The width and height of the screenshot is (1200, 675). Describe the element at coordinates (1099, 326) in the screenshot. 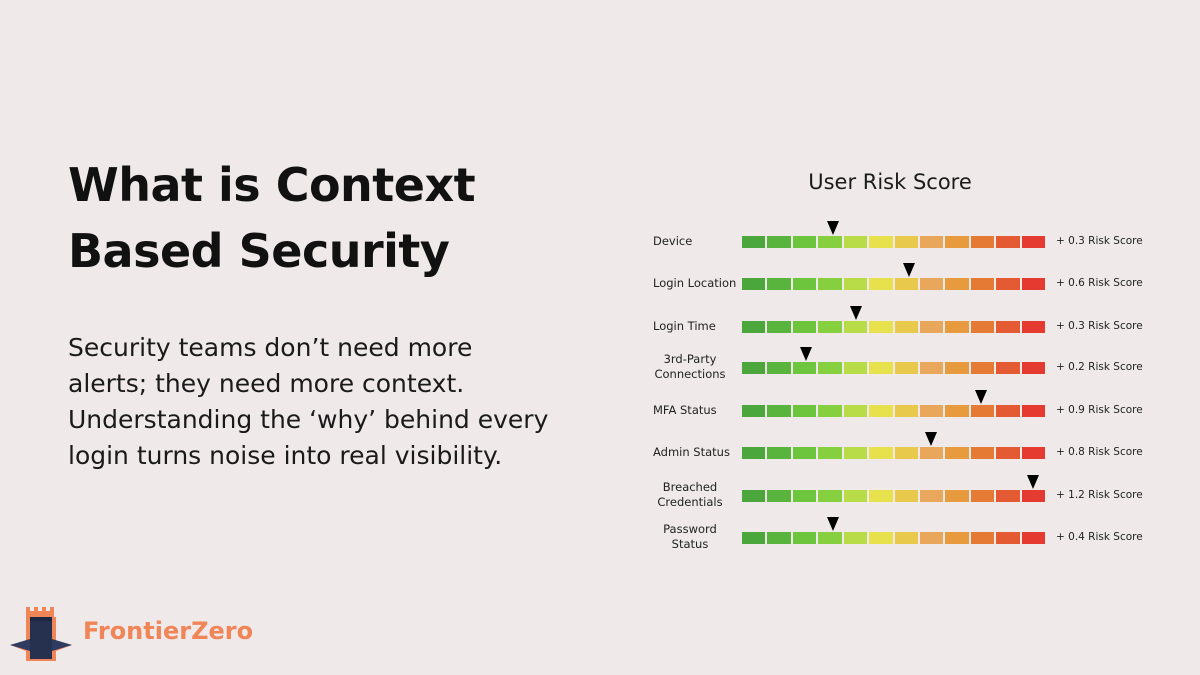

I see `risk-score-value: + 0.3 Risk Score` at that location.